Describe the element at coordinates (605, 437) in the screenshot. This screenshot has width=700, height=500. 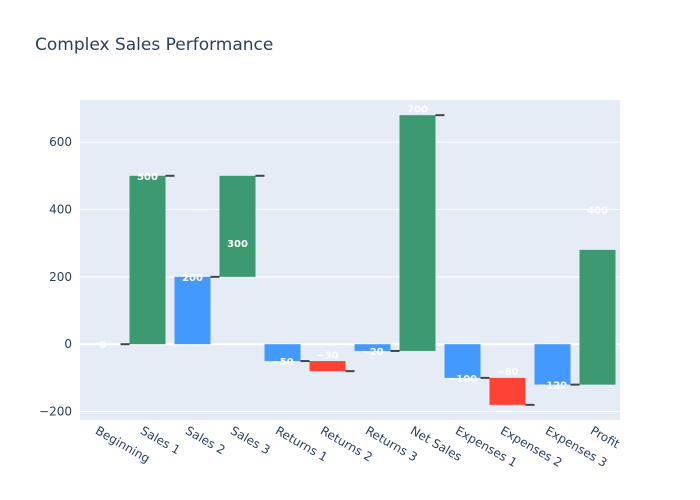
I see `x-tick-label: Profit` at that location.